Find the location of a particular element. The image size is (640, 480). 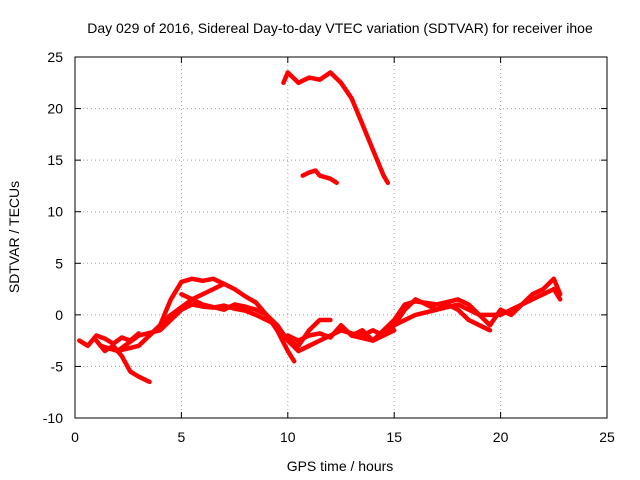

y-tick-label: 15 is located at coordinates (55, 160).